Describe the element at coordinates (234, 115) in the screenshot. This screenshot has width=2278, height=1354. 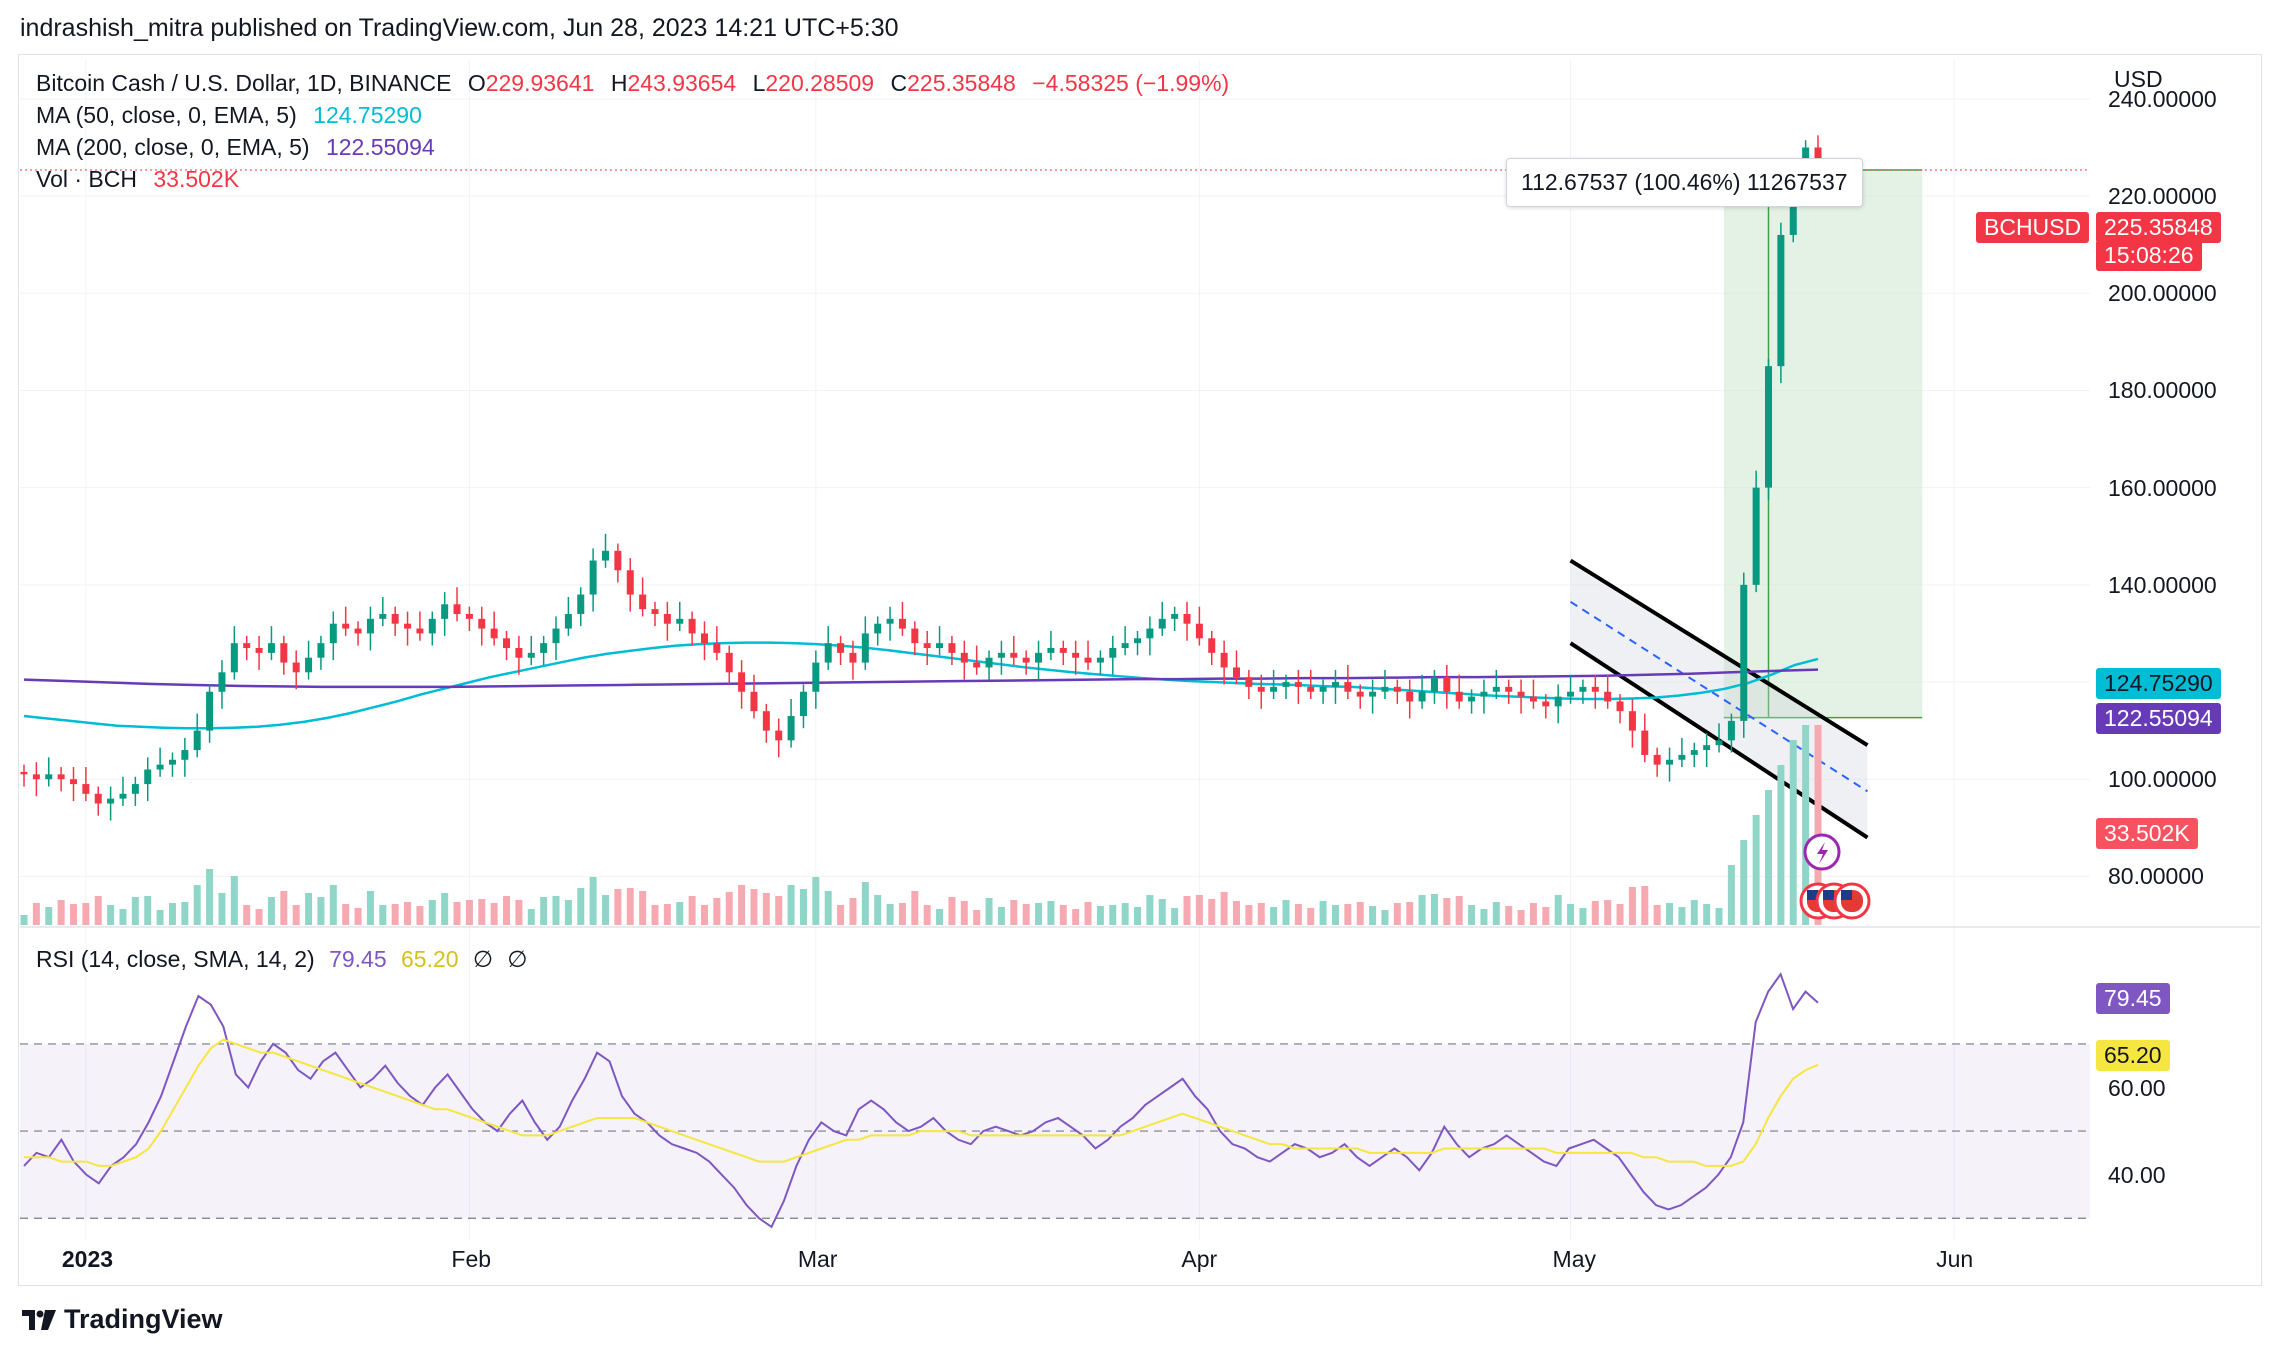
I see `legend-ma50: MA (50, close, 0, EMA, 5) 124.75290` at that location.